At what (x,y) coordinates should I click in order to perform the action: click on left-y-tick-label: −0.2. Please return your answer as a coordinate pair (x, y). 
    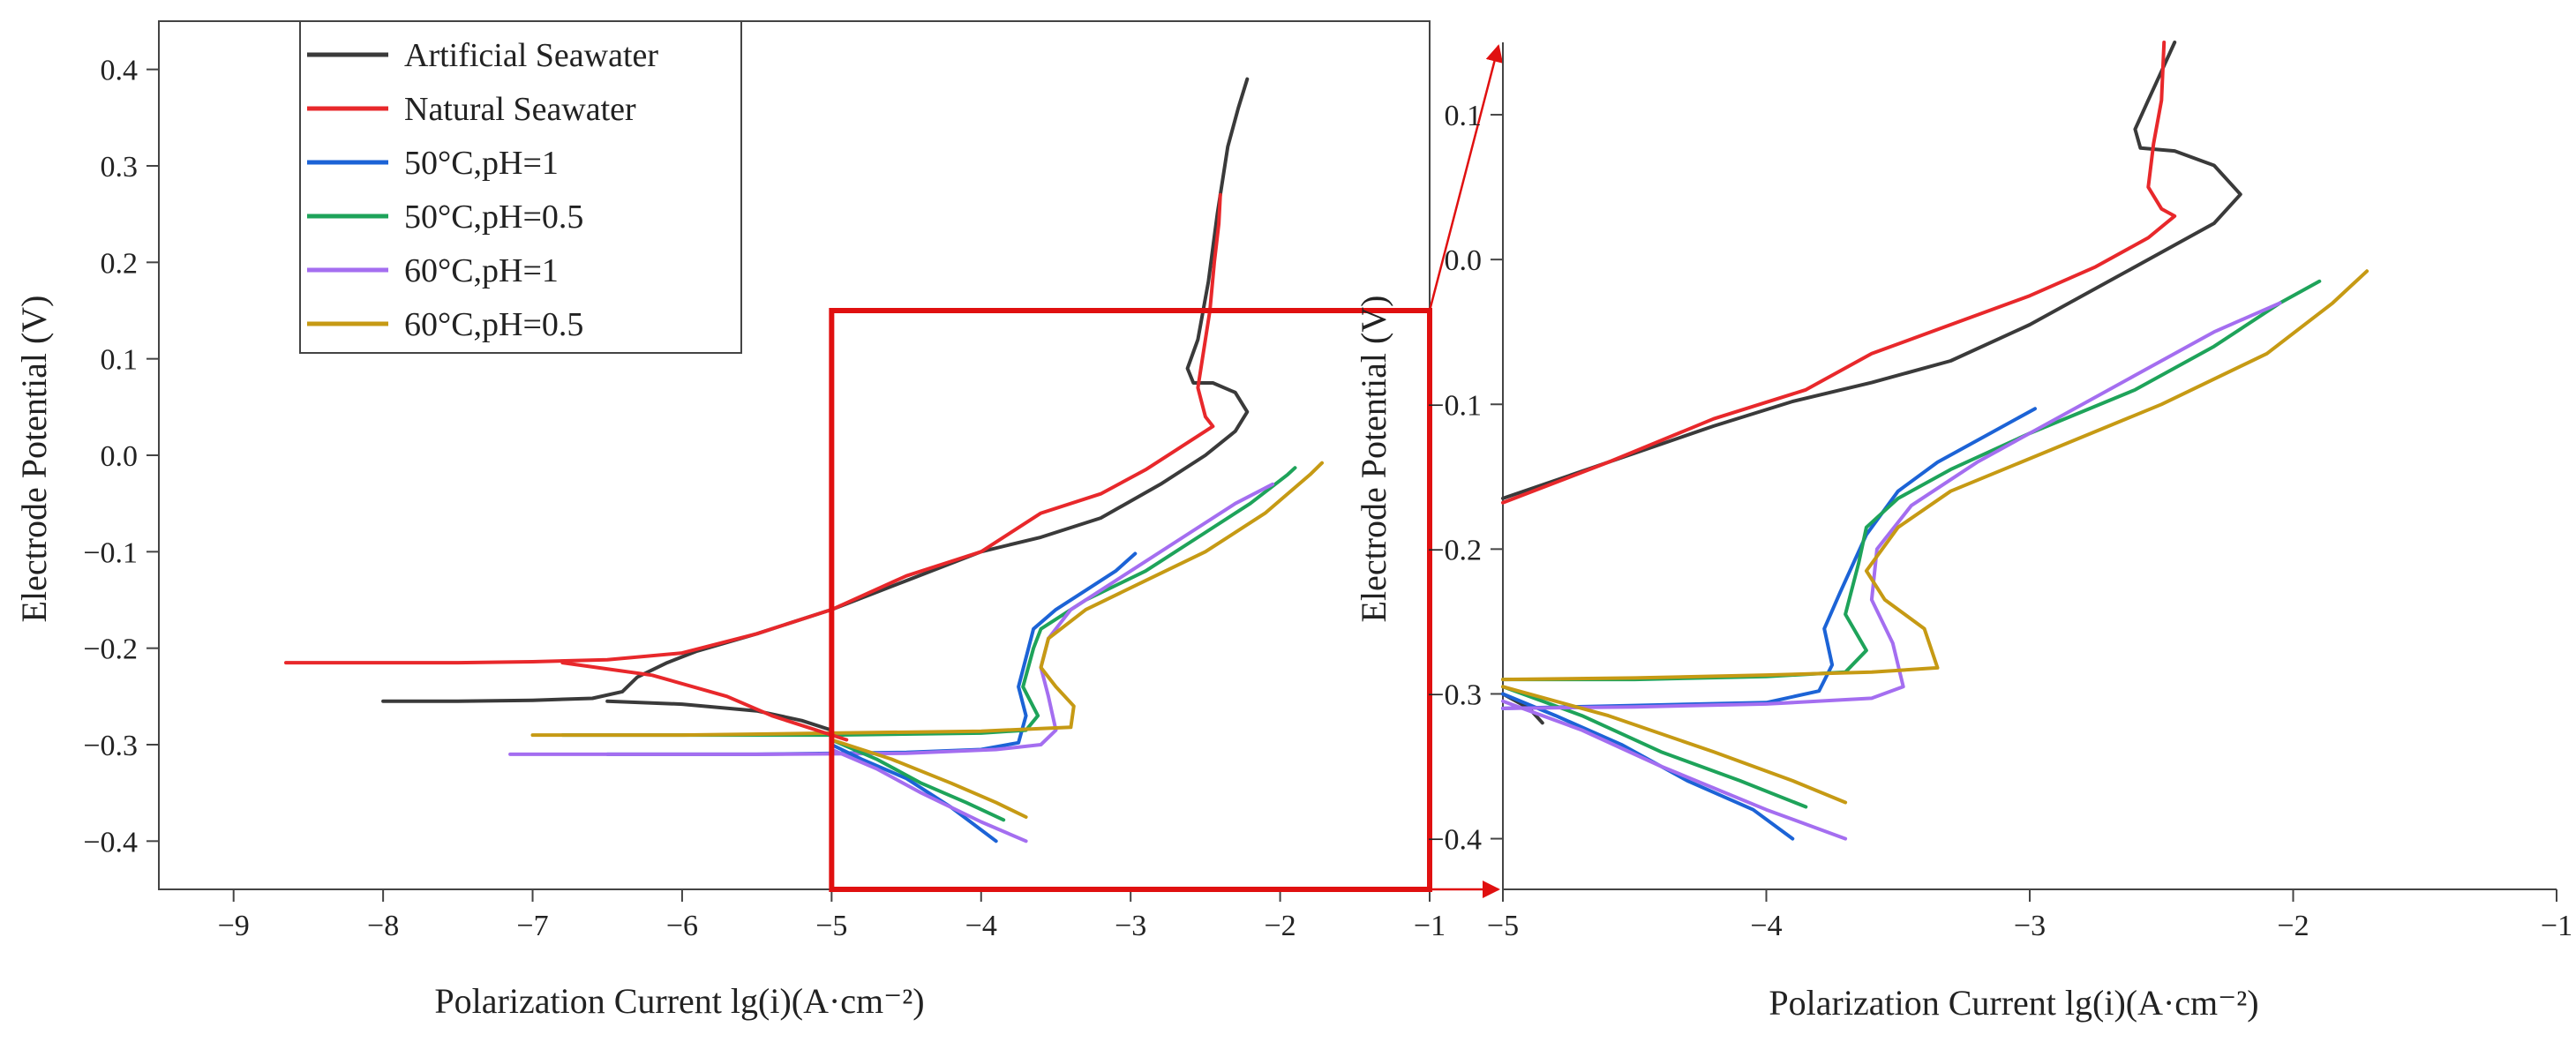
    Looking at the image, I should click on (110, 649).